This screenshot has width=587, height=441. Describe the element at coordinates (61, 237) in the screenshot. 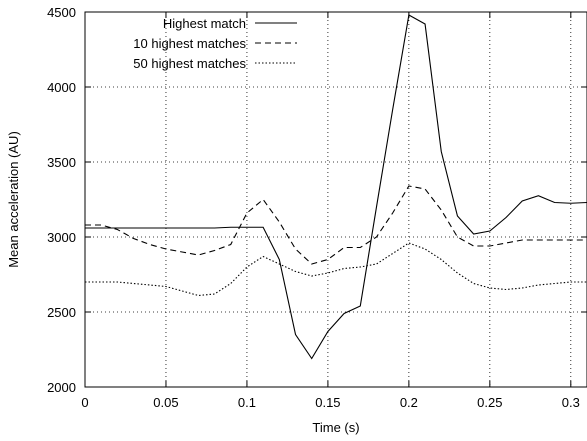

I see `y-tick-label: 3000` at that location.